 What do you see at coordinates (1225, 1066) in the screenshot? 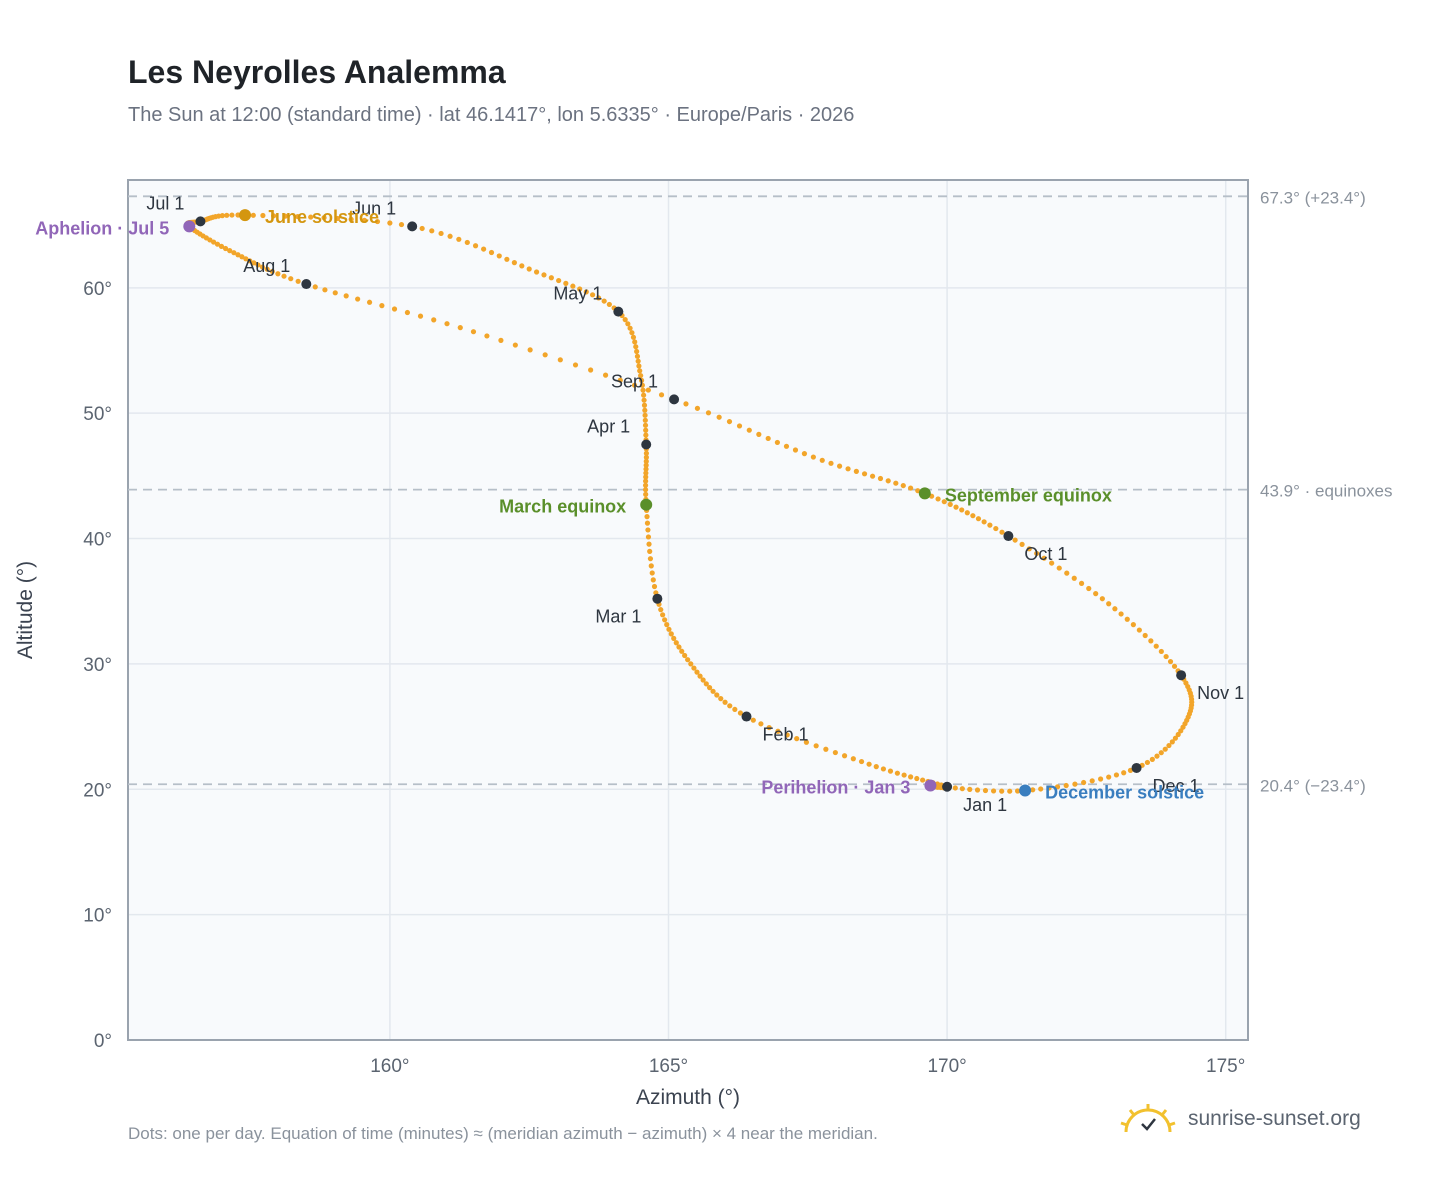
I see `x-tick-label: 175°` at bounding box center [1225, 1066].